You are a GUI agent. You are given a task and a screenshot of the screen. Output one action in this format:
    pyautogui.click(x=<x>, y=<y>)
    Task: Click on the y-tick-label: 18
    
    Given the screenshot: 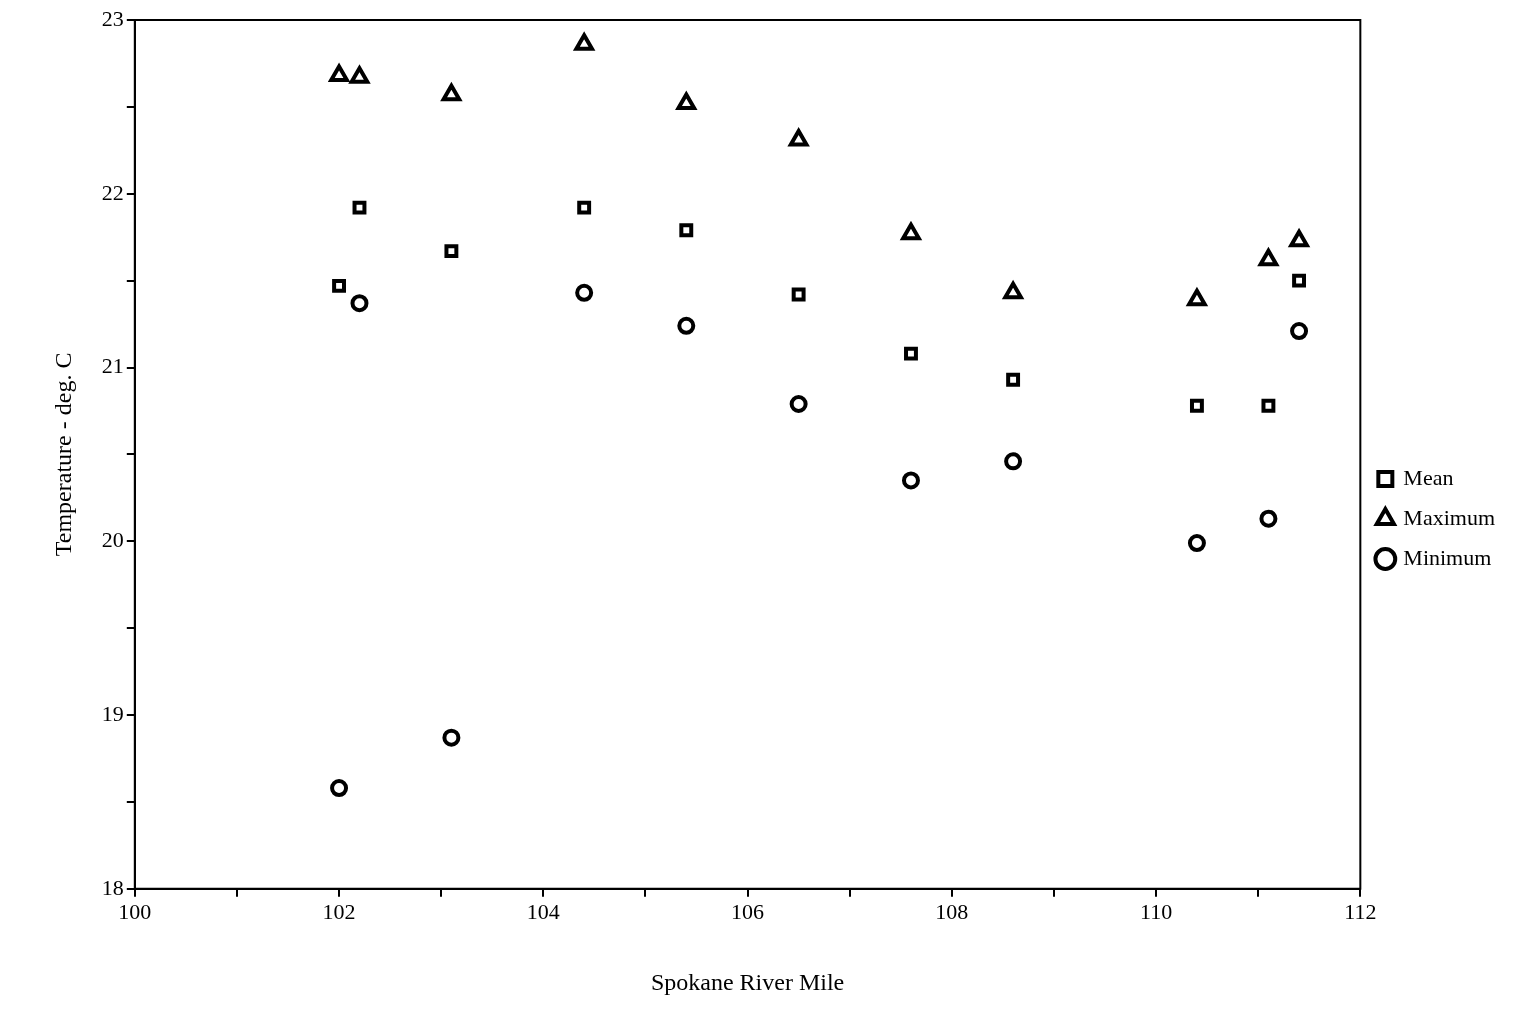 What is the action you would take?
    pyautogui.click(x=112, y=887)
    